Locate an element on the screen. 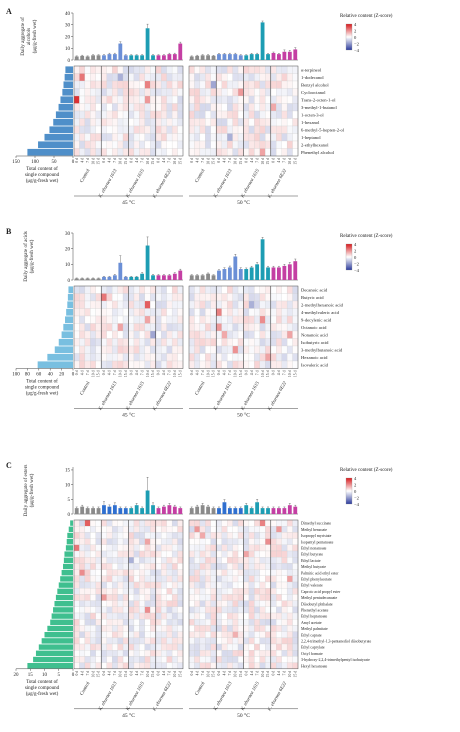 The height and width of the screenshot is (732, 460). total-bar is located at coordinates (68, 327).